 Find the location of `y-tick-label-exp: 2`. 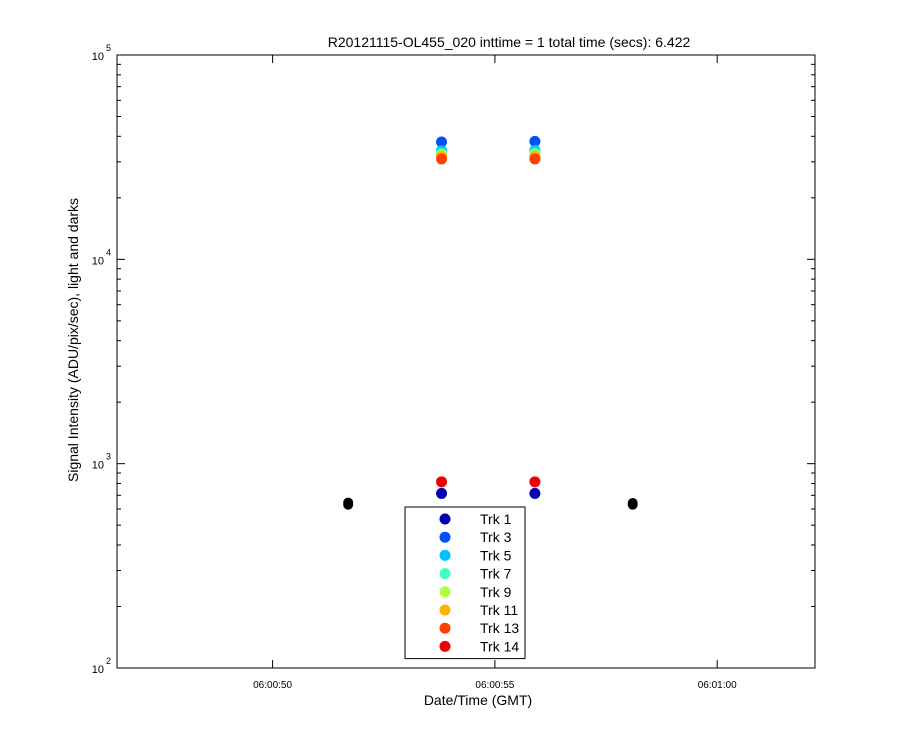

y-tick-label-exp: 2 is located at coordinates (108, 661).